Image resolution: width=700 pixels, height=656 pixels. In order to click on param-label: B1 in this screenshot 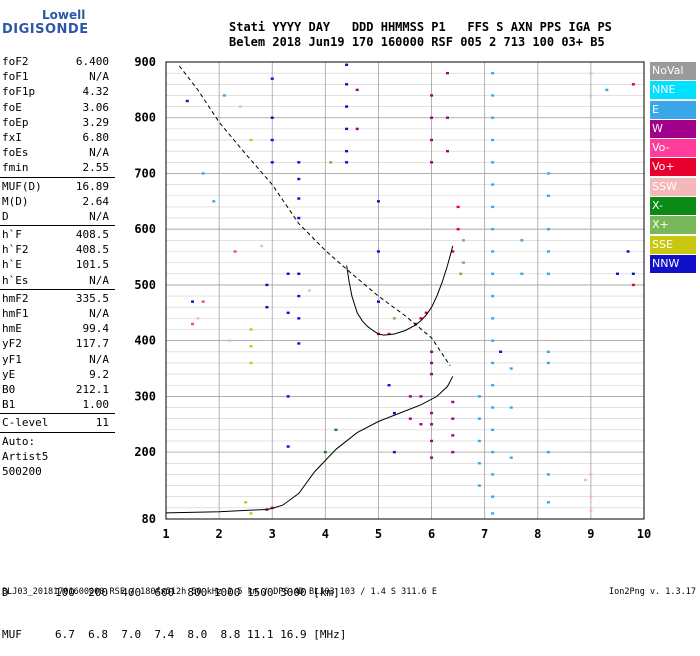, I will do `click(9, 405)`.